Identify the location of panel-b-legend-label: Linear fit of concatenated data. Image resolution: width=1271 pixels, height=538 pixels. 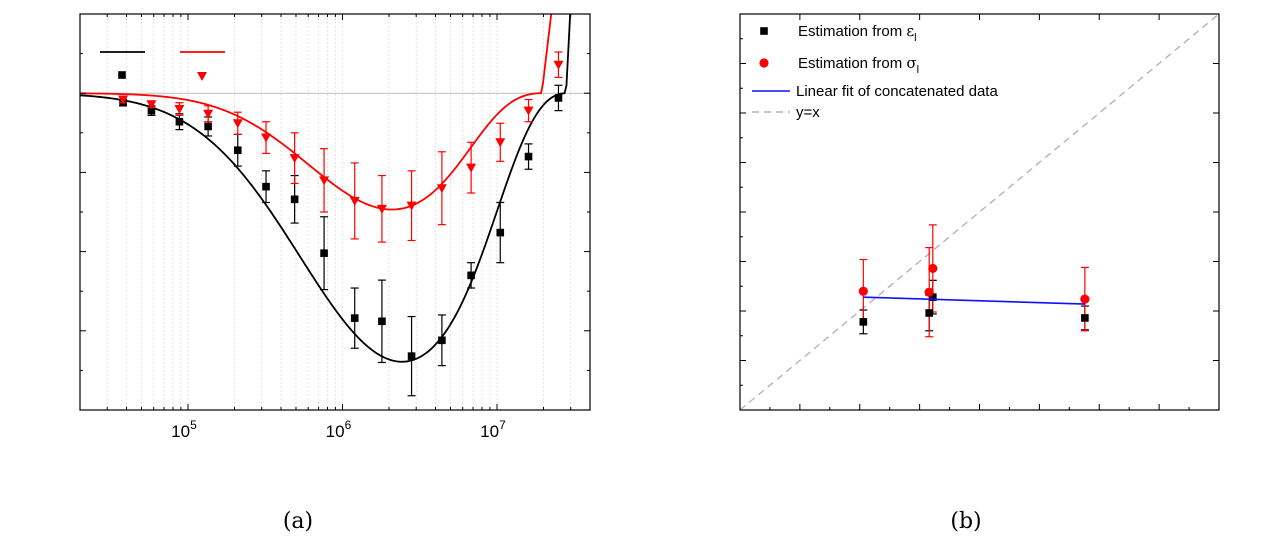
(897, 91).